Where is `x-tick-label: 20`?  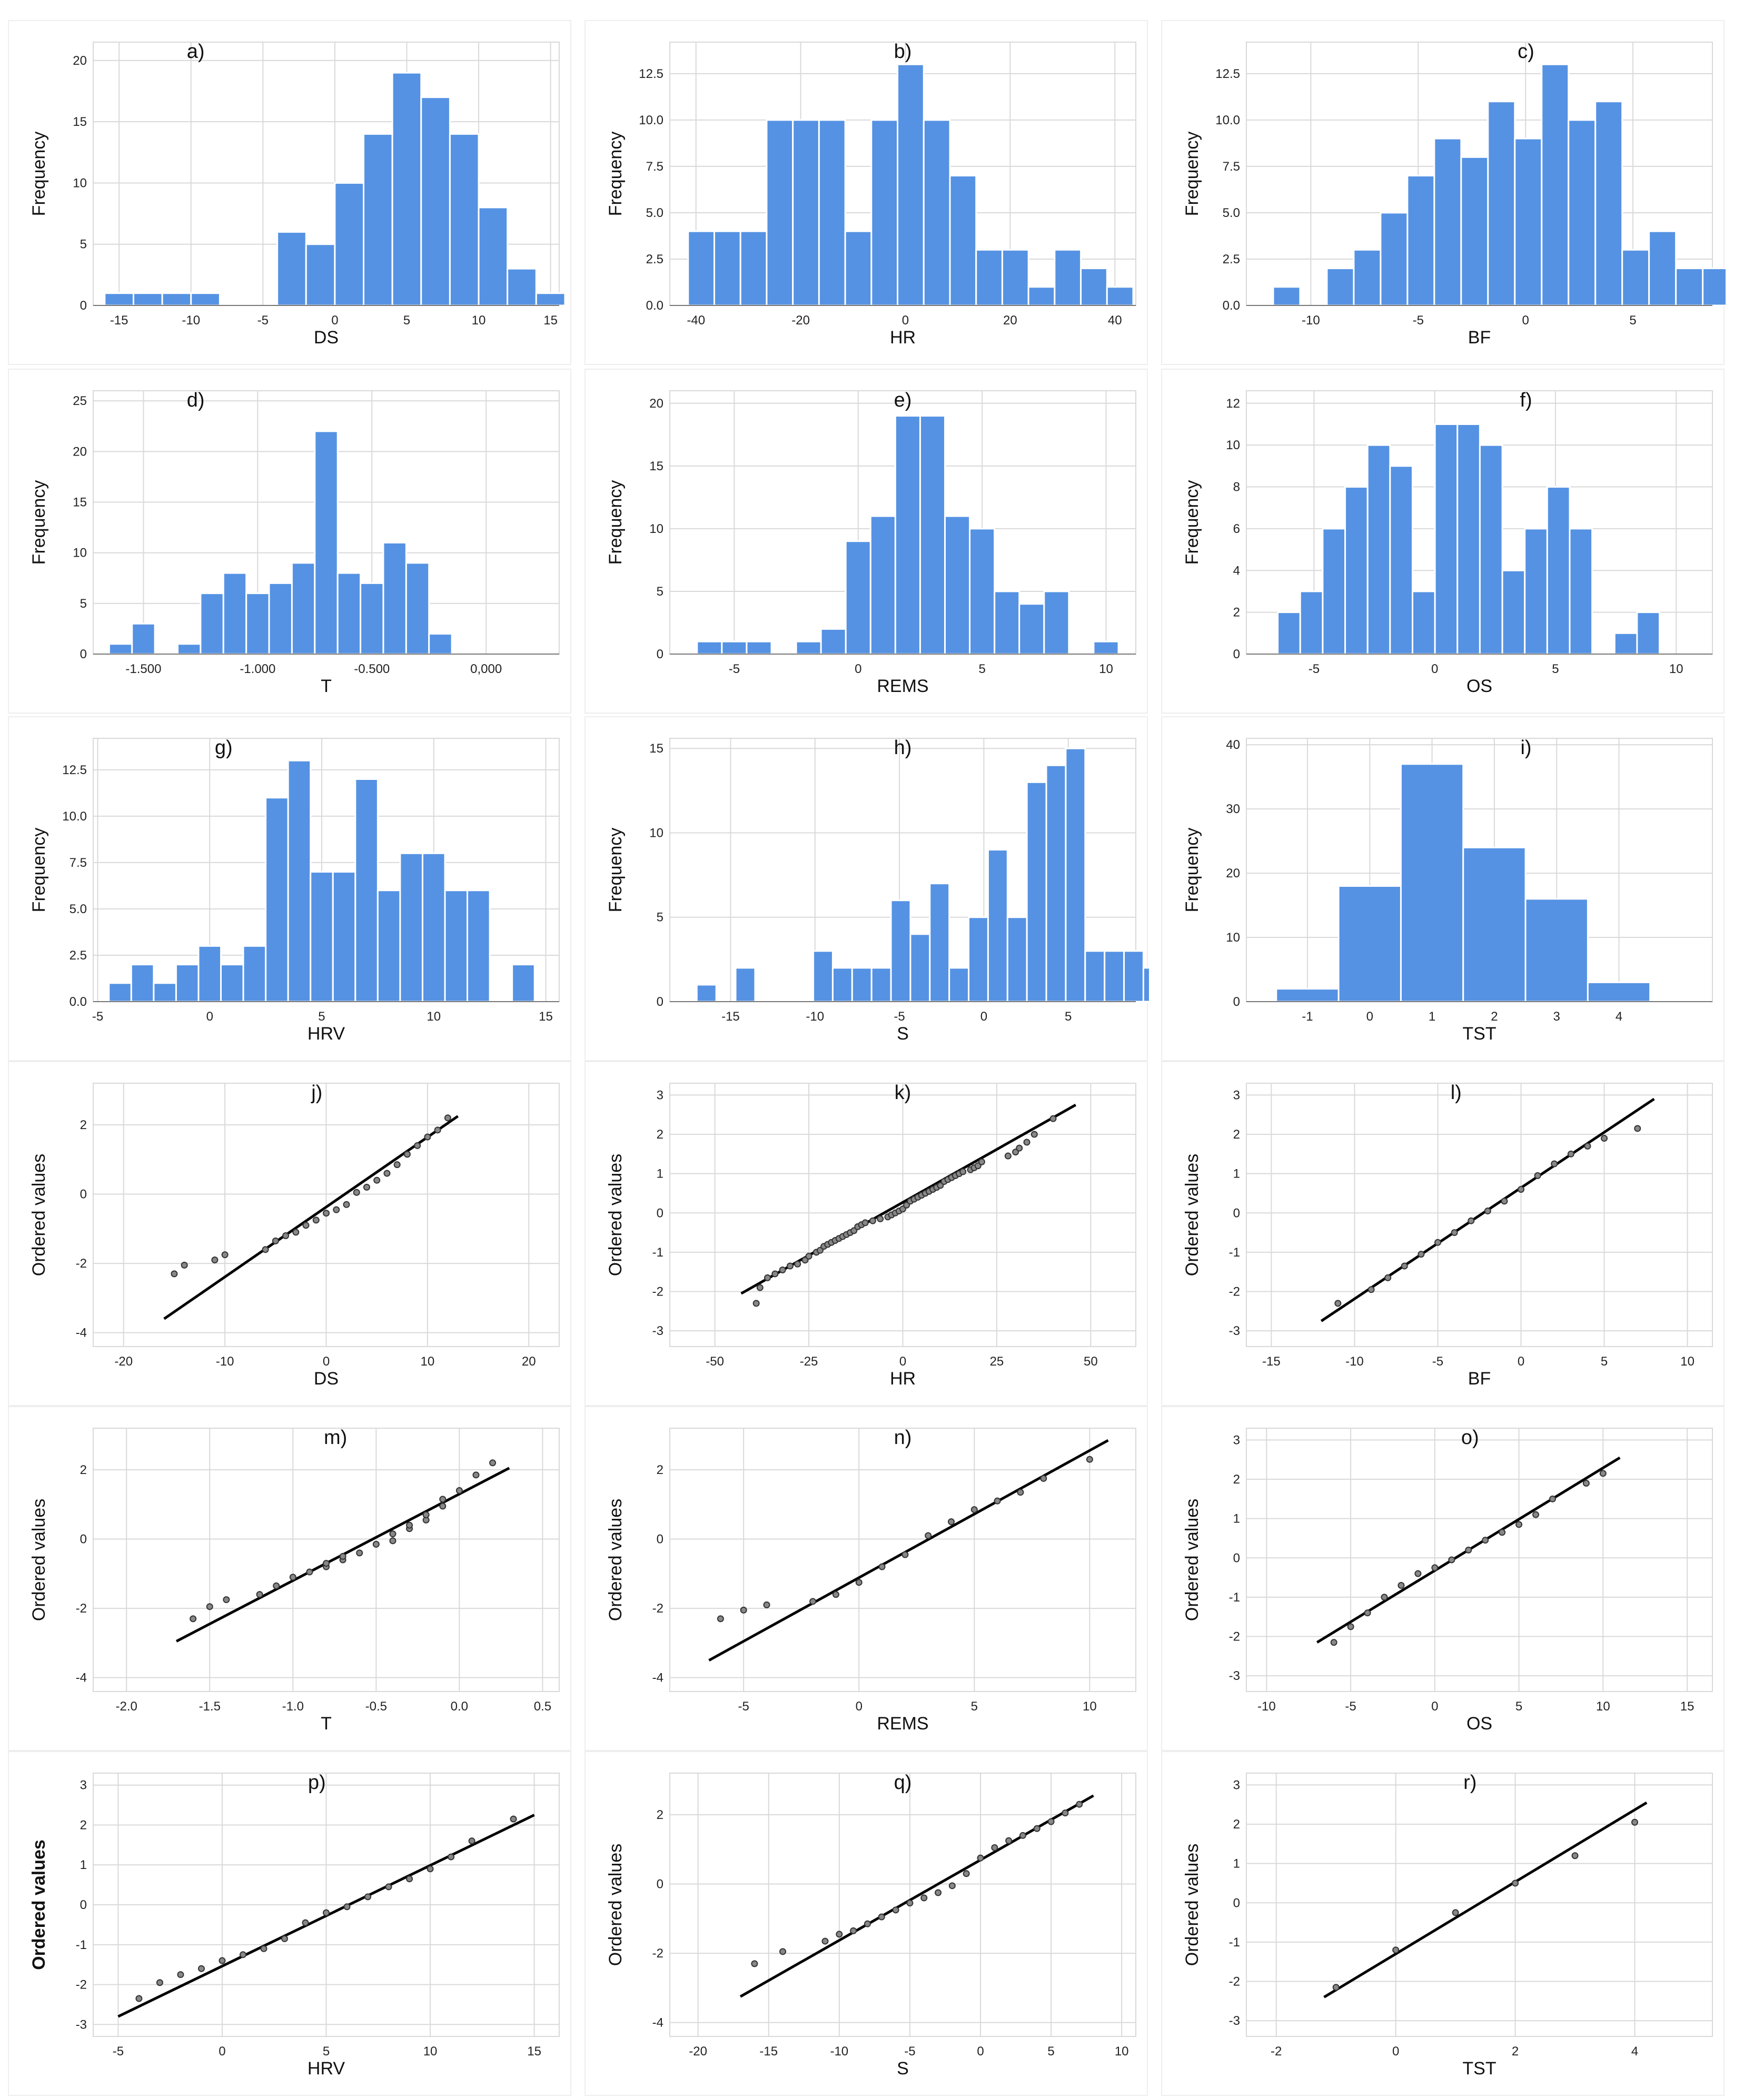 x-tick-label: 20 is located at coordinates (1010, 321).